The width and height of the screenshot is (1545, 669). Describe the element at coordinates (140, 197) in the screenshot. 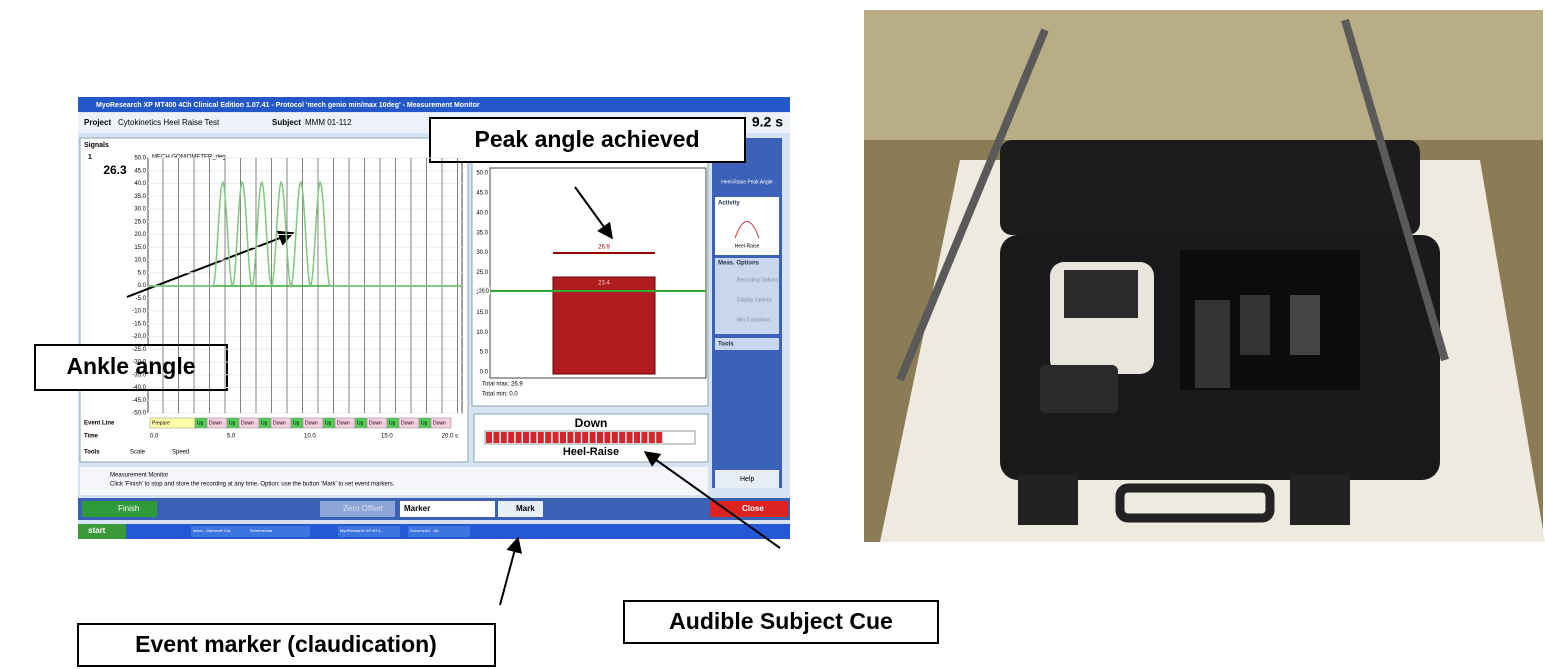

I see `y-tick-label: 35.0` at that location.